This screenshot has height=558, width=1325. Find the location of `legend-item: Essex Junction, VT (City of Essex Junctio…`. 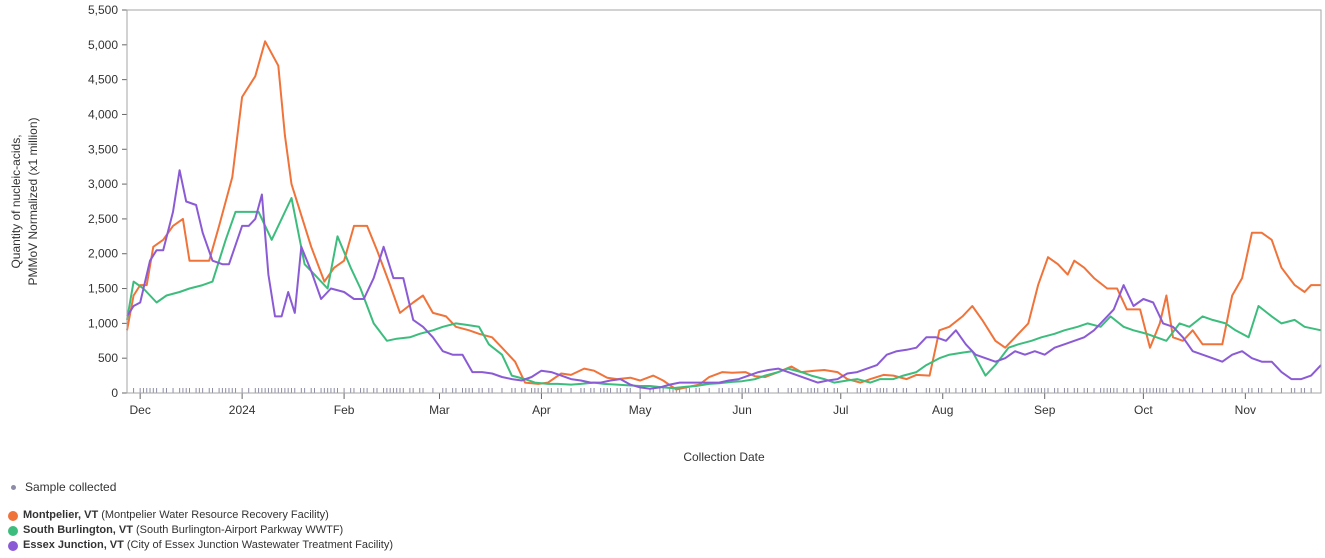

legend-item: Essex Junction, VT (City of Essex Junctio… is located at coordinates (200, 545).